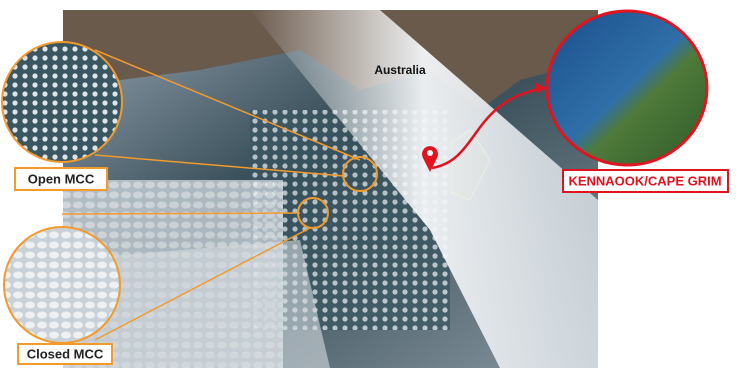 This screenshot has width=754, height=368. I want to click on country-label: Australia, so click(400, 70).